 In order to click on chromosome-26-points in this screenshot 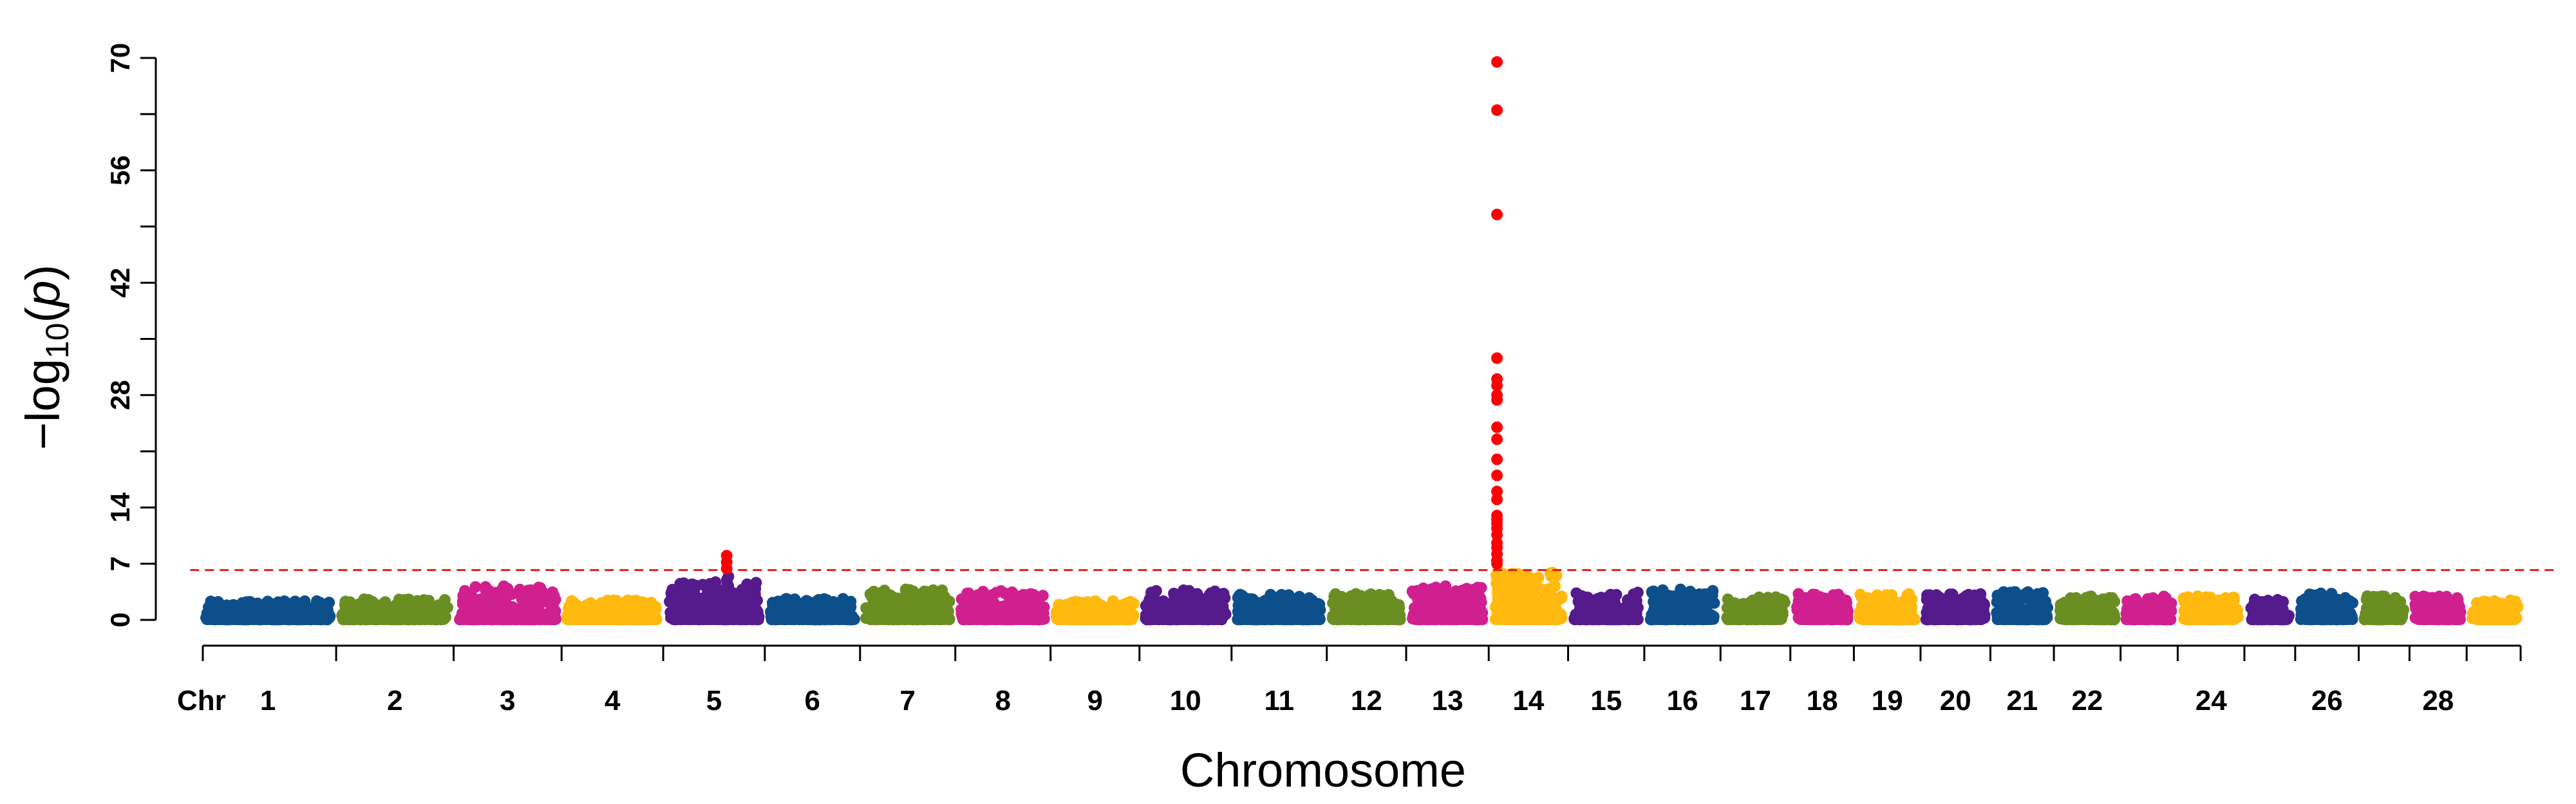, I will do `click(2326, 607)`.